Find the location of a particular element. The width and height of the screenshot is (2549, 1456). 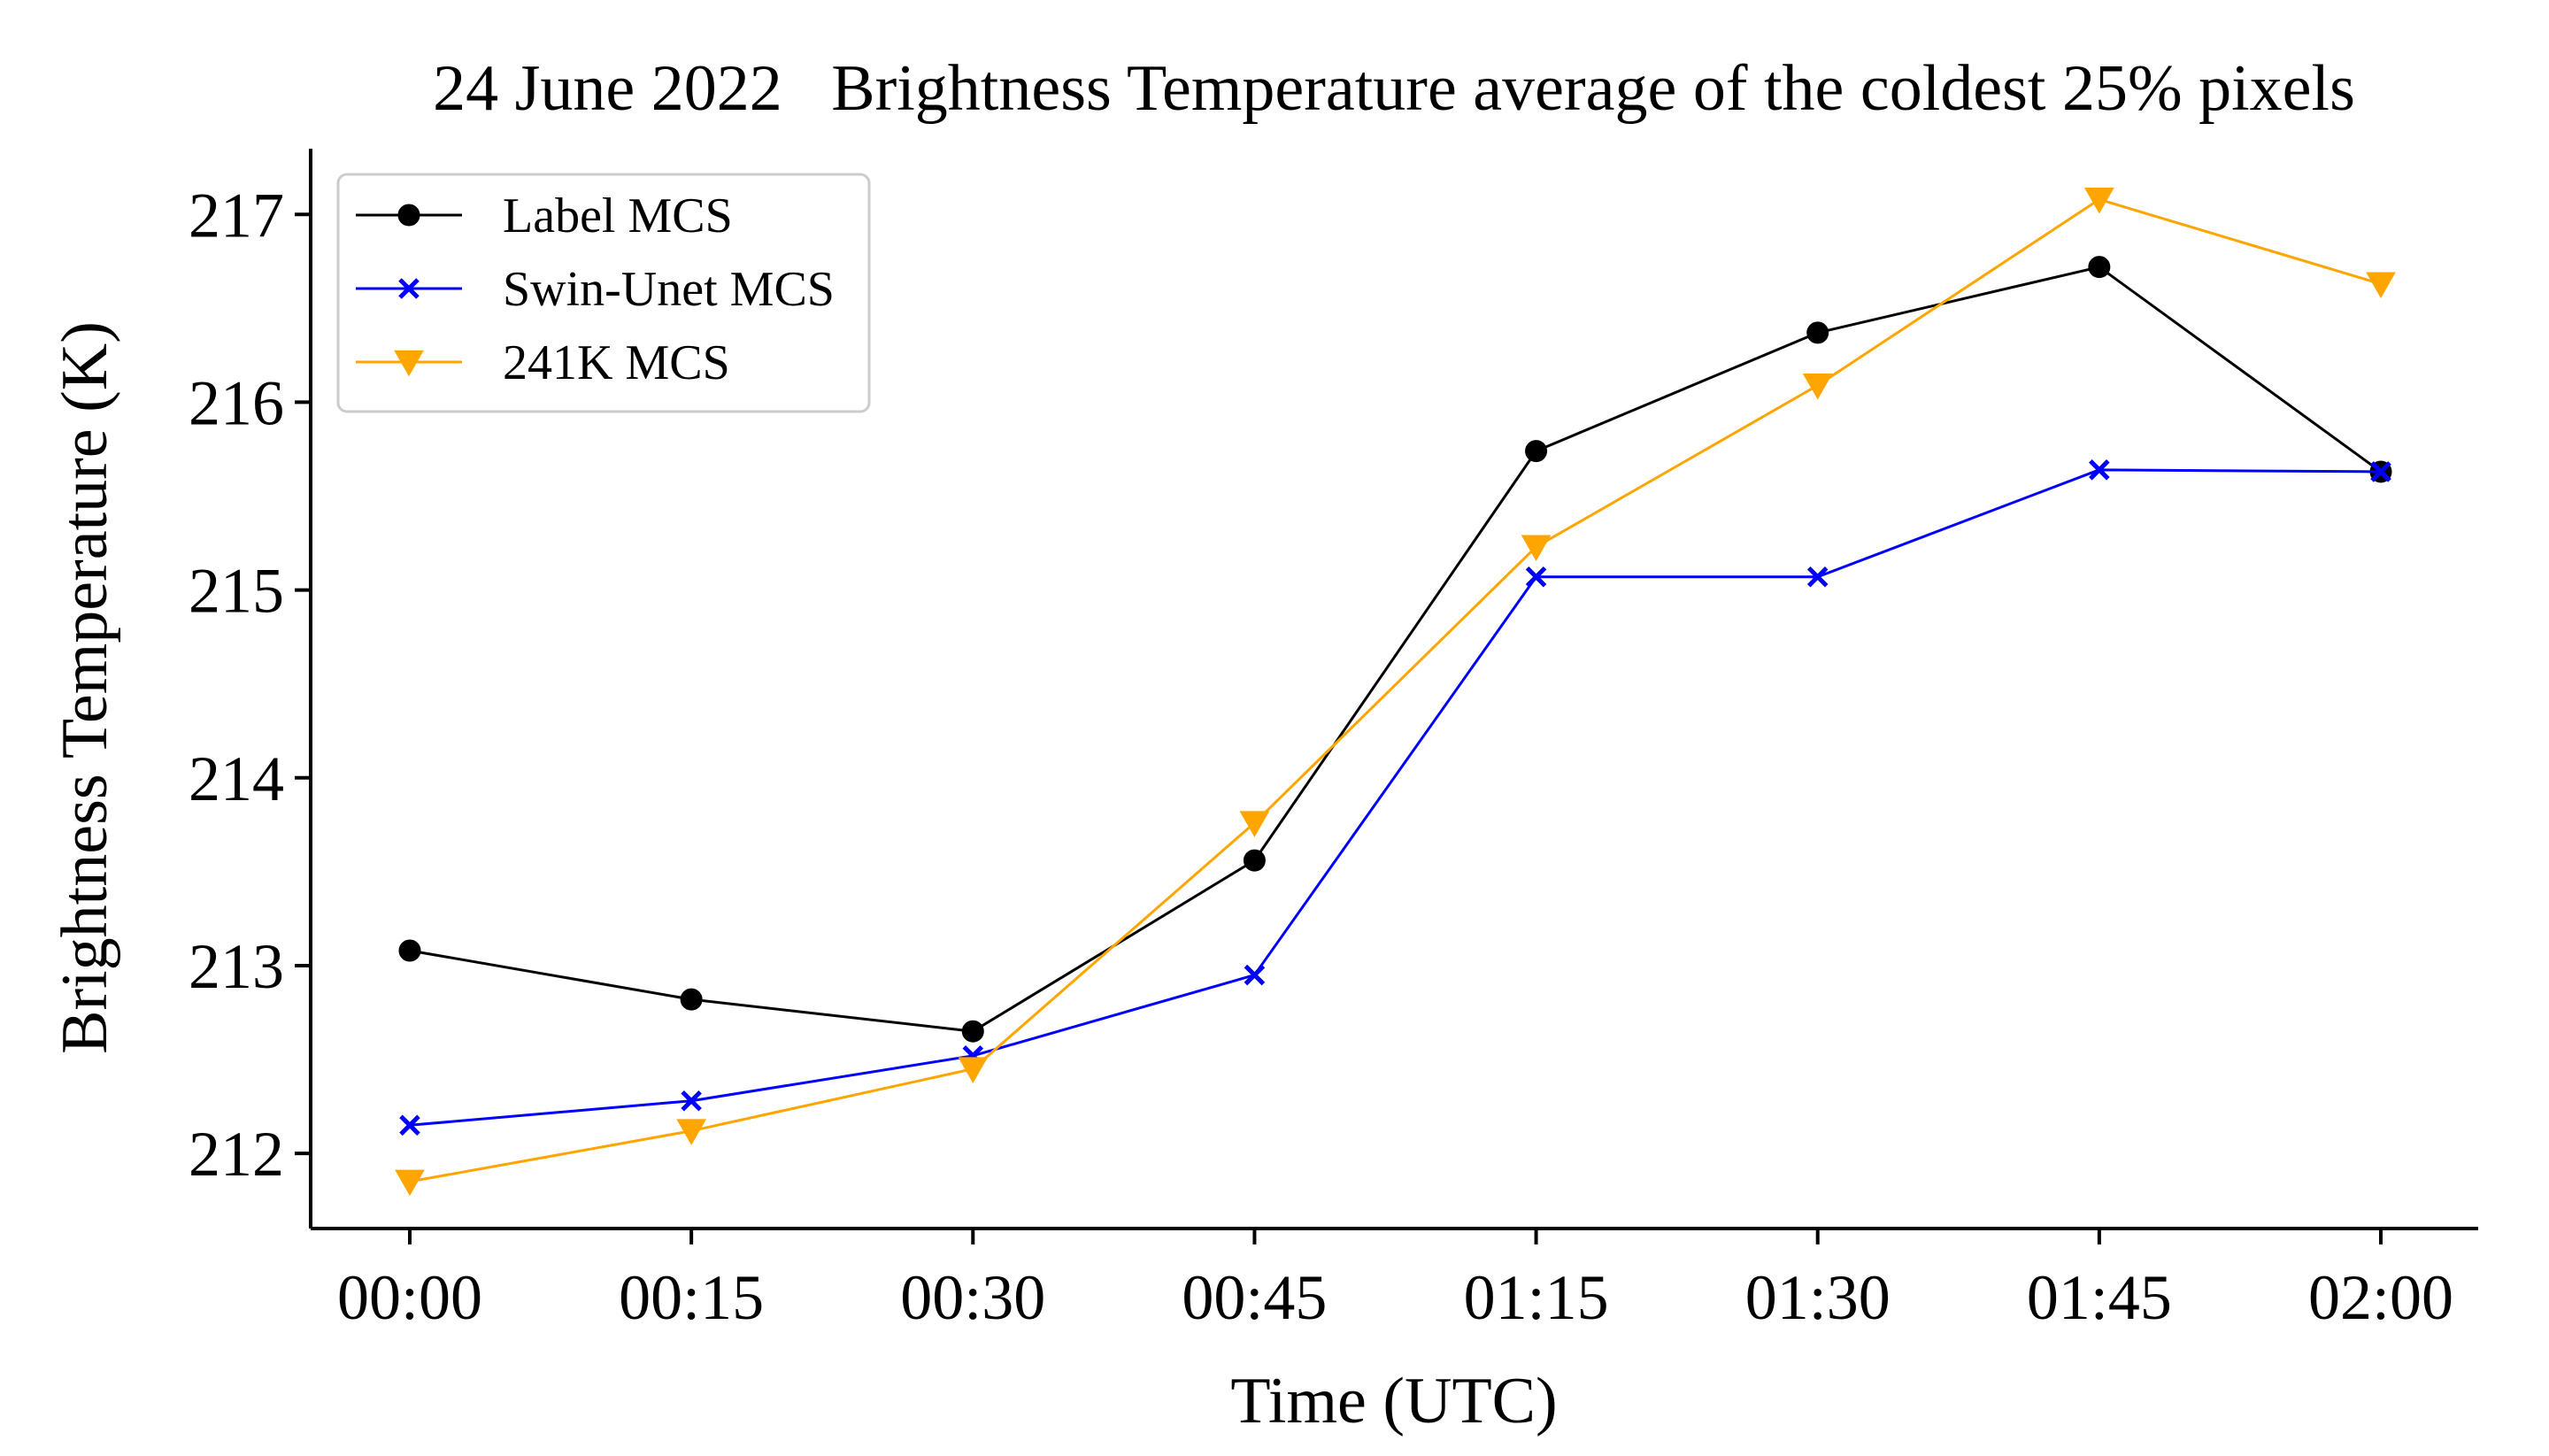

legend-item: Swin-Unet MCS is located at coordinates (596, 289).